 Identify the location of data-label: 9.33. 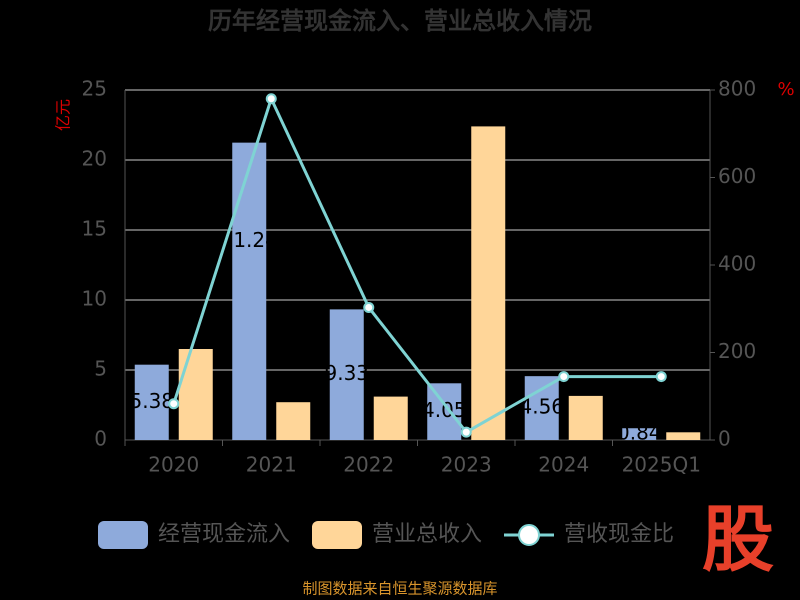
(346, 373).